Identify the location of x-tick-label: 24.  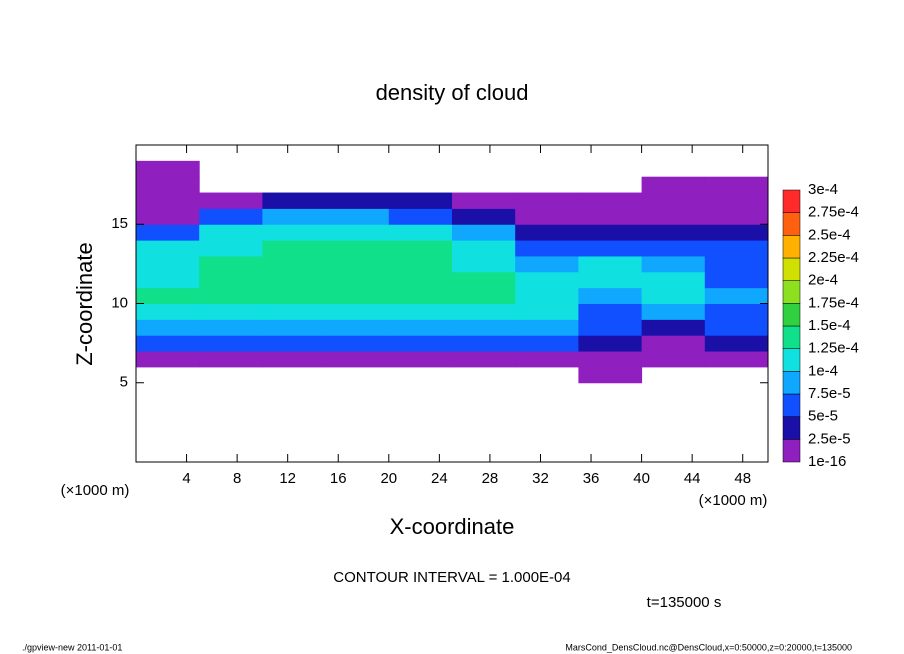
(439, 478).